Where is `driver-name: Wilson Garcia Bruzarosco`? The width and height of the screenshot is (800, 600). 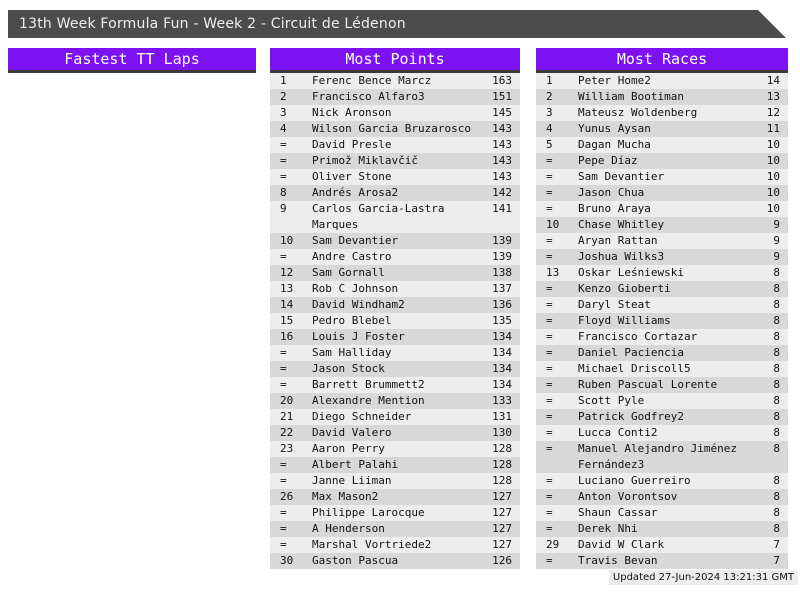
driver-name: Wilson Garcia Bruzarosco is located at coordinates (391, 128).